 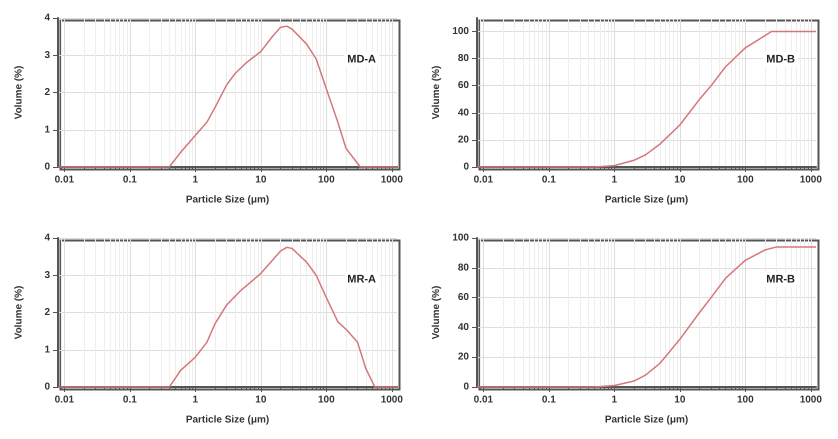 What do you see at coordinates (781, 60) in the screenshot?
I see `annotation: MD-B` at bounding box center [781, 60].